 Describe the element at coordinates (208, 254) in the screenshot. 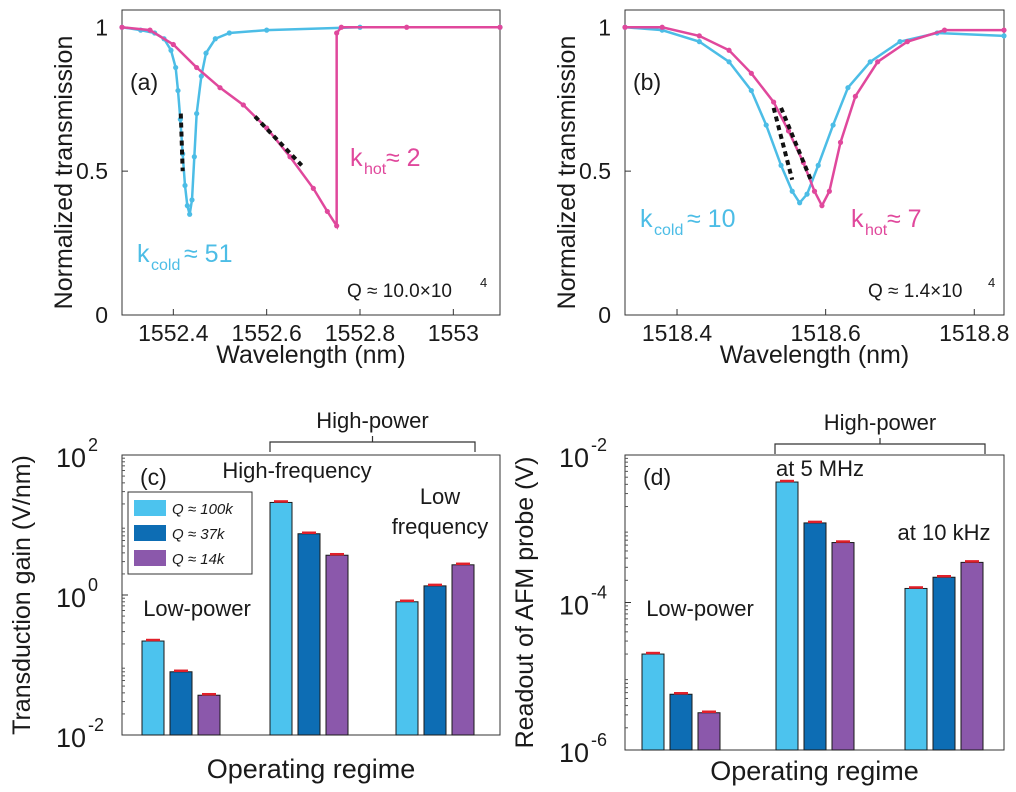

I see `k-cold-value: ≈ 51` at that location.